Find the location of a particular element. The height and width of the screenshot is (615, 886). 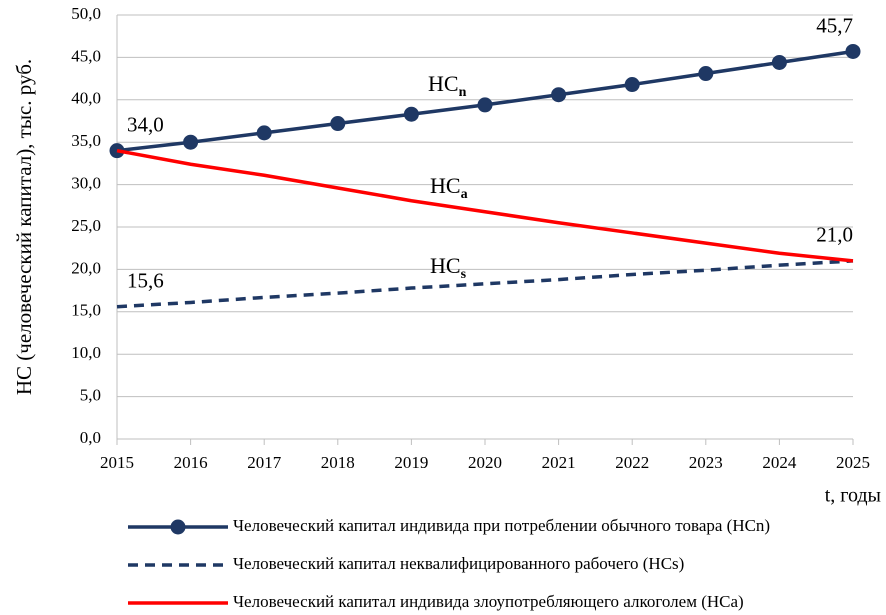

series-label: HCn is located at coordinates (447, 85).